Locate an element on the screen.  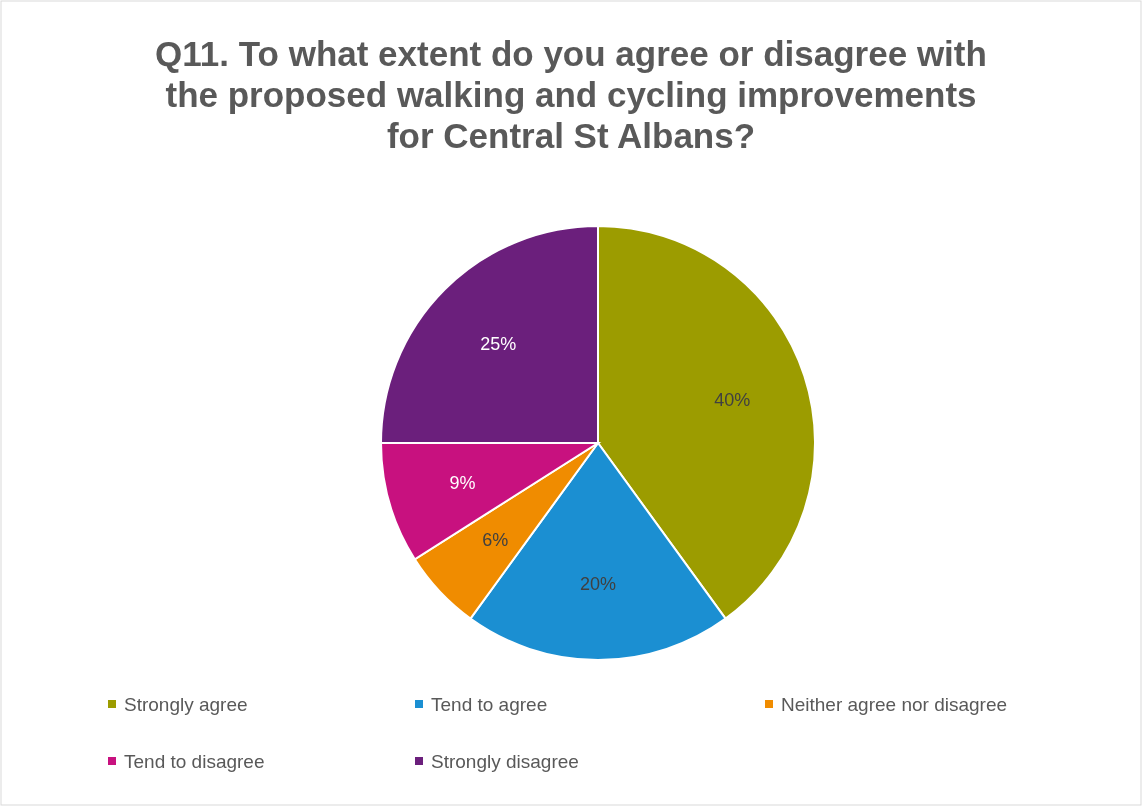
legend-label: Neither agree nor disagree is located at coordinates (894, 704).